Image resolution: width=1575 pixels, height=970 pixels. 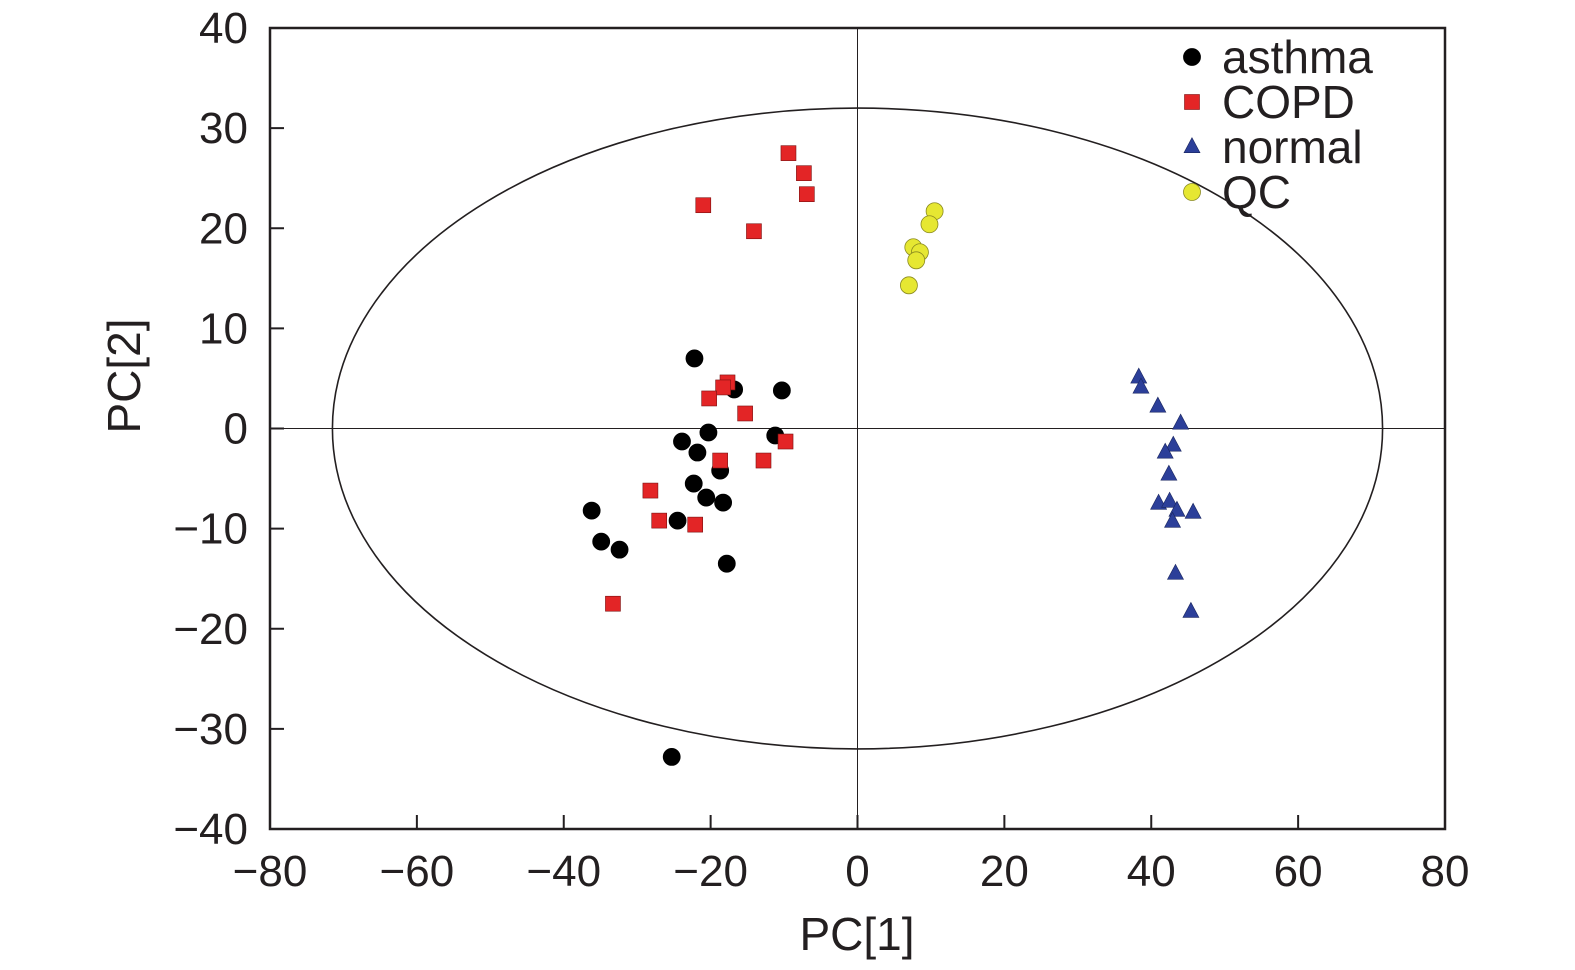 I want to click on y-tick-label: −20, so click(x=210, y=629).